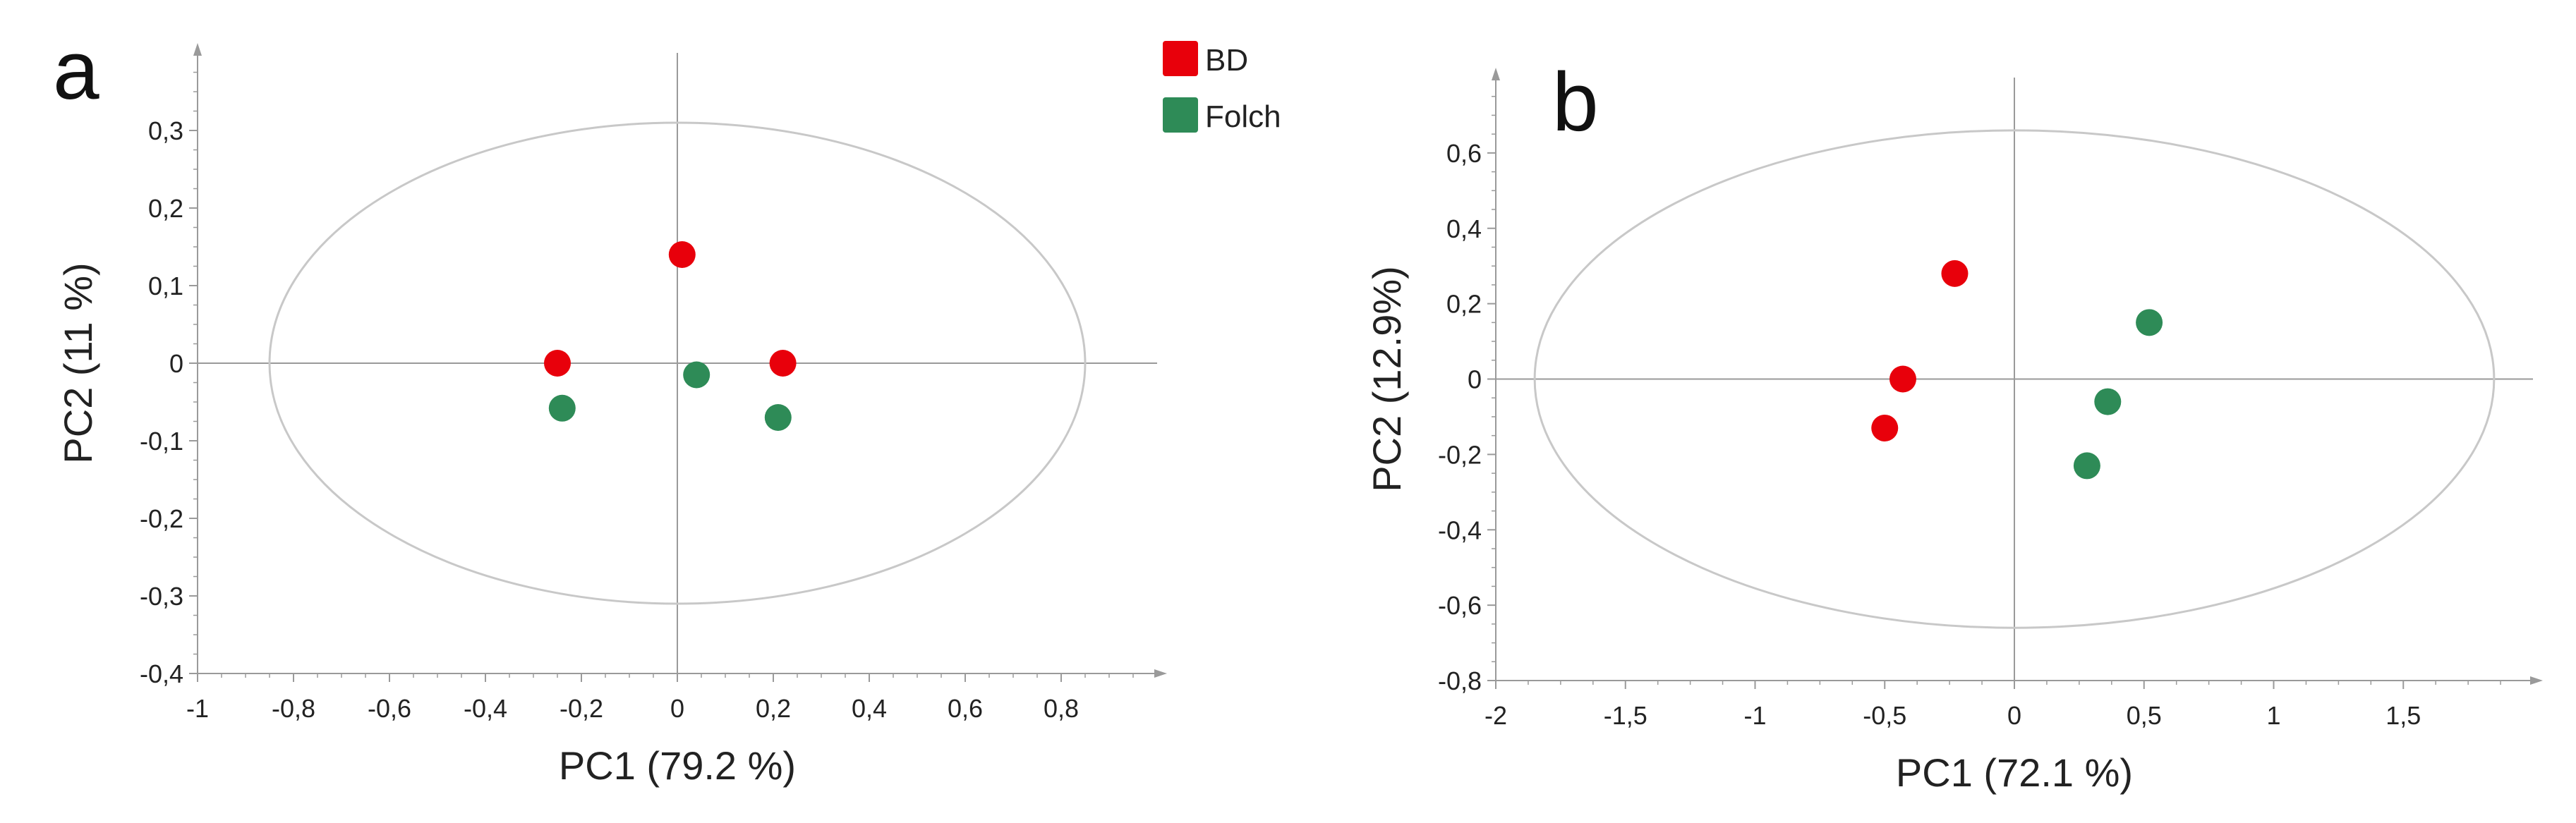 The height and width of the screenshot is (823, 2576). Describe the element at coordinates (294, 708) in the screenshot. I see `x-tick-label-a: -0,8` at that location.